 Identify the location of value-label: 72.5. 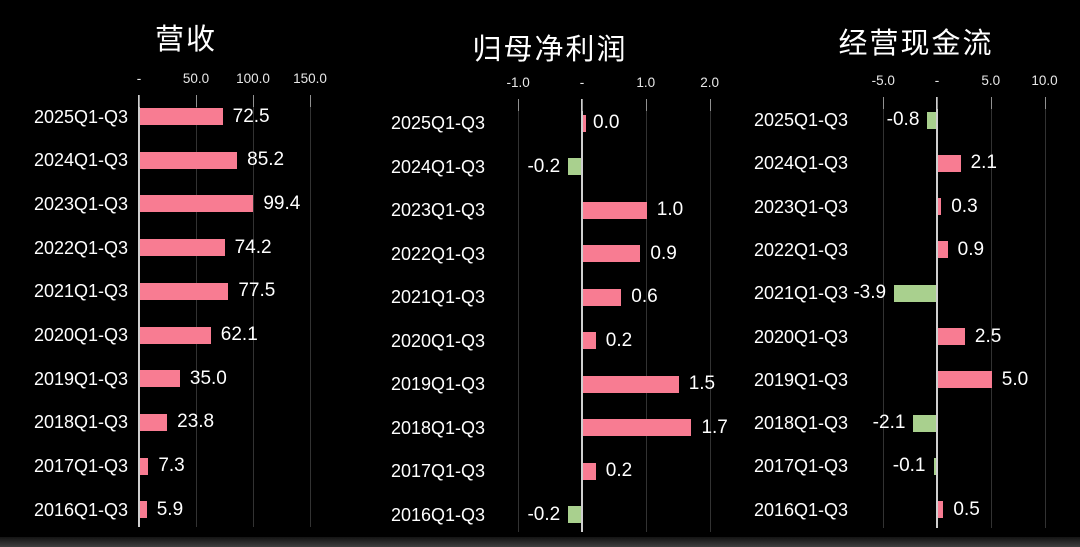
(251, 116).